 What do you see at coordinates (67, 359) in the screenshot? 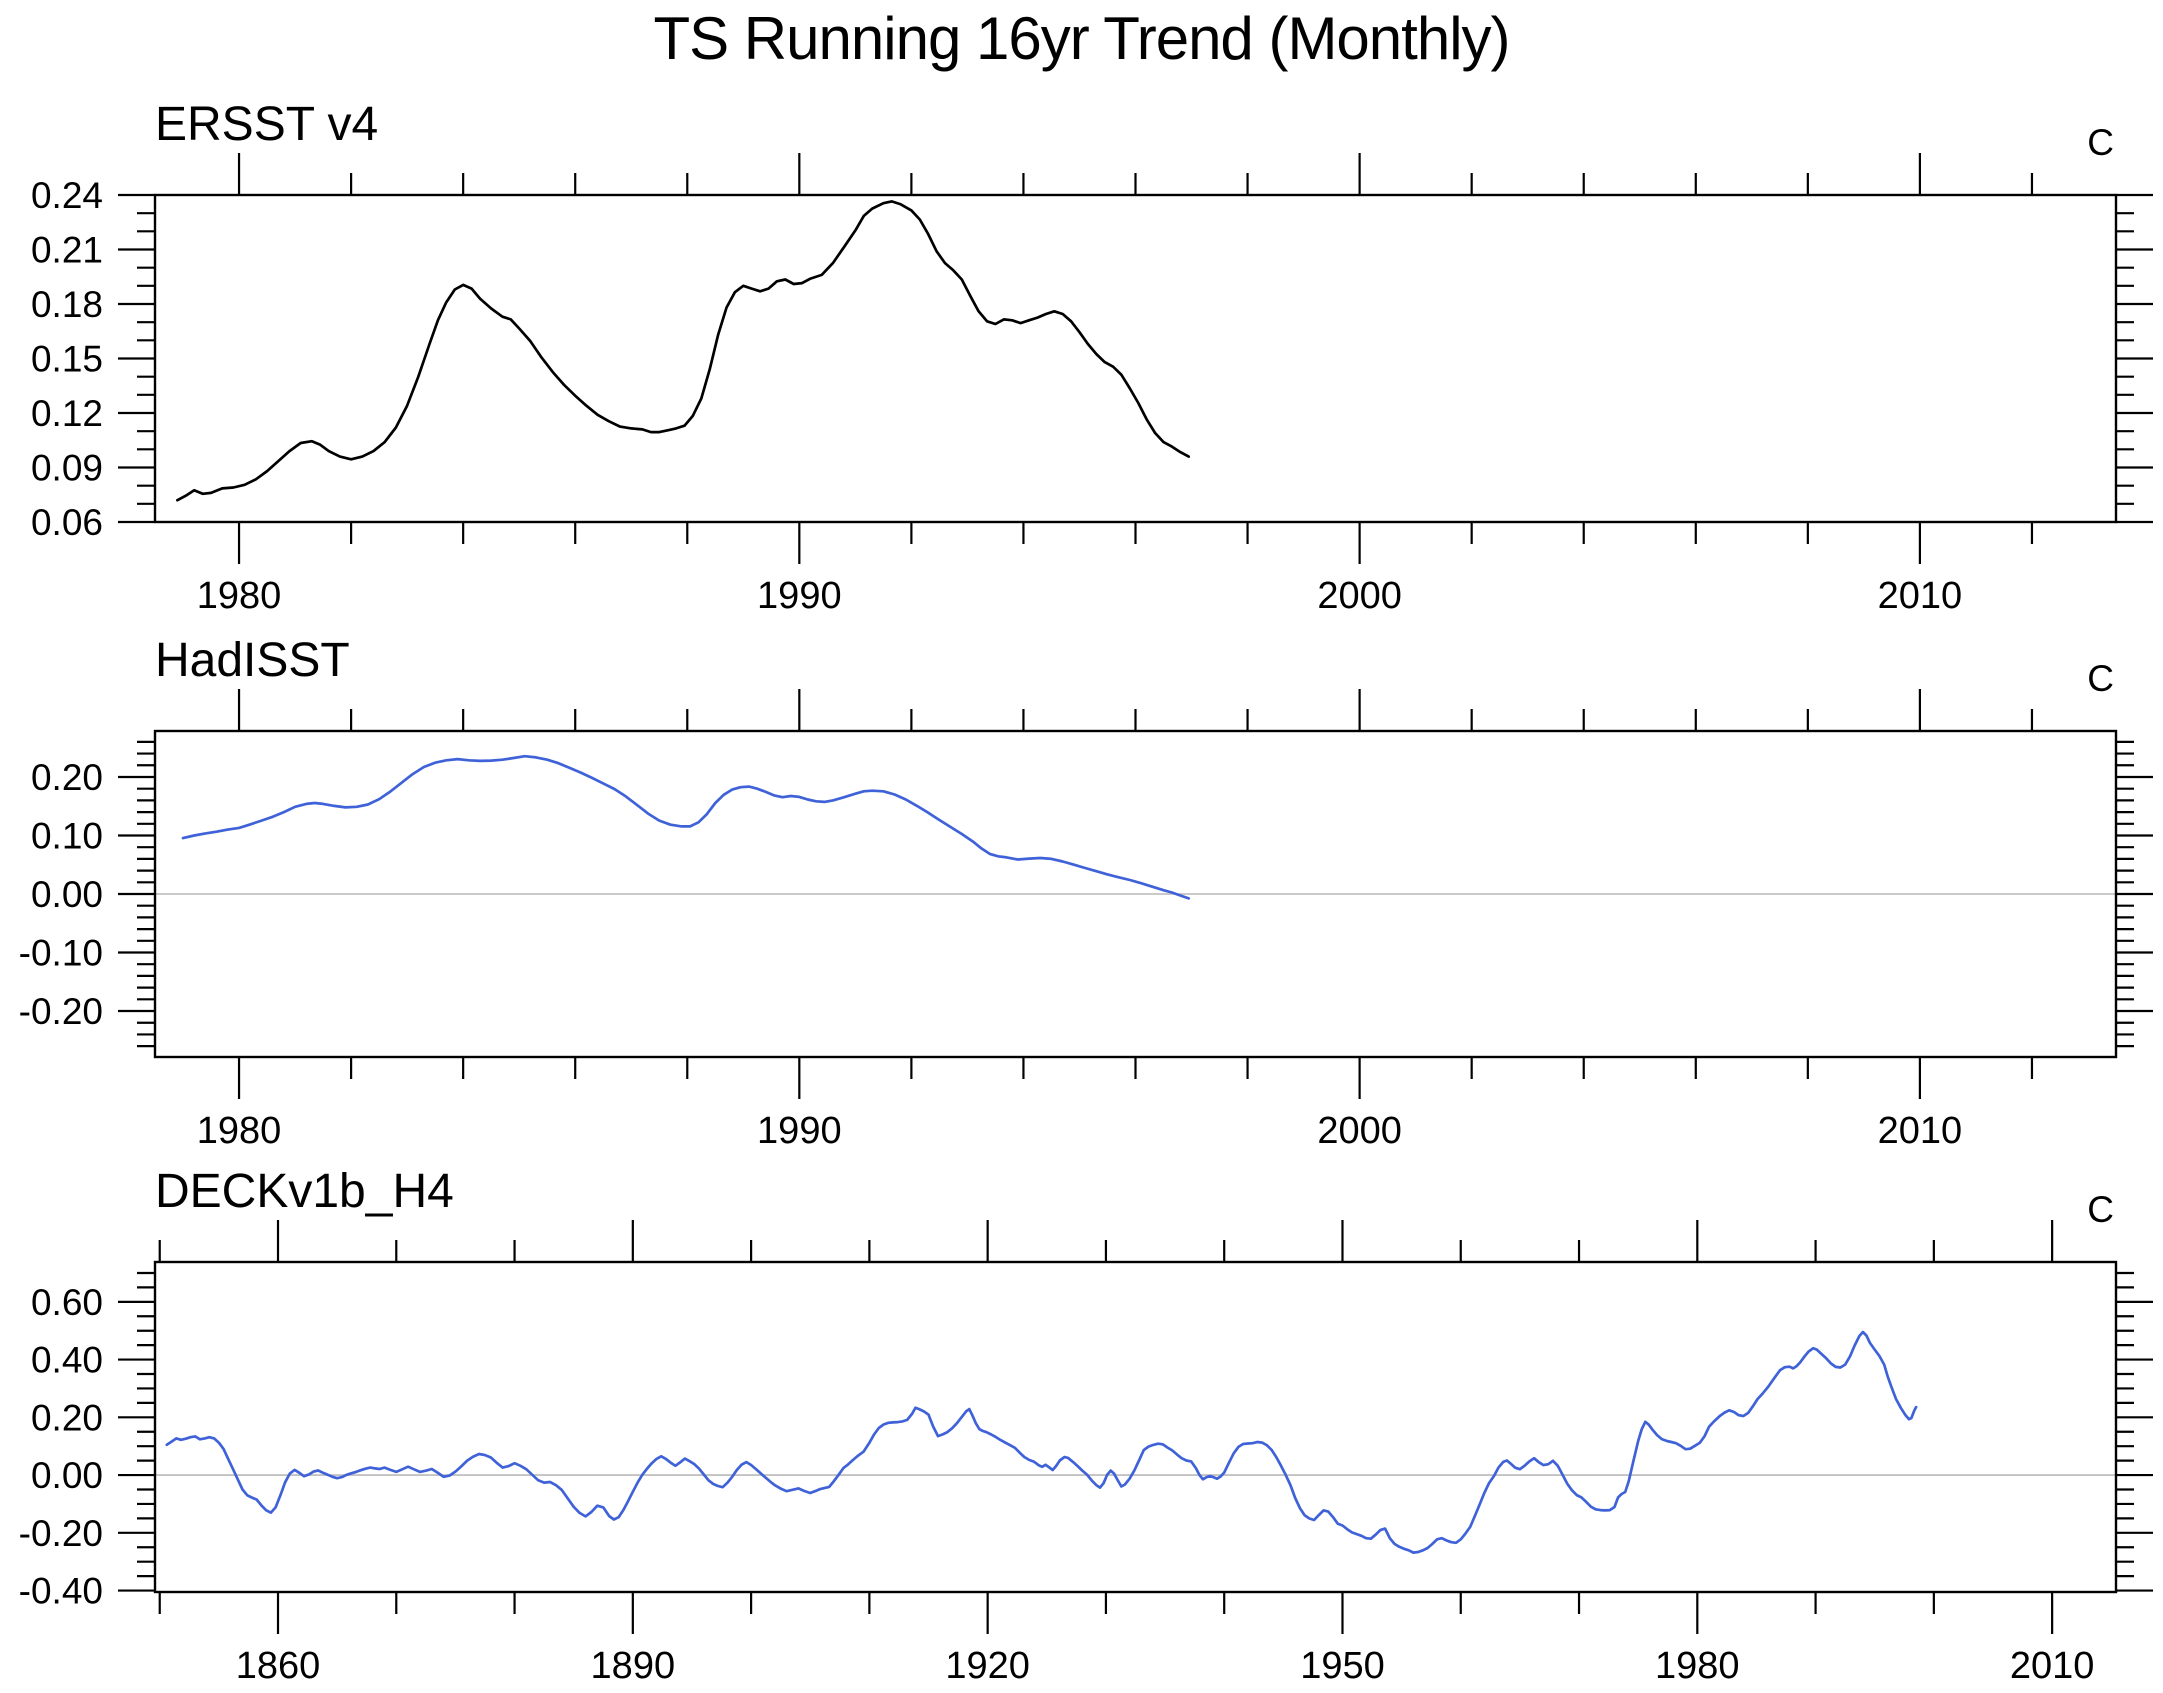
I see `y-tick-label: 0.15` at bounding box center [67, 359].